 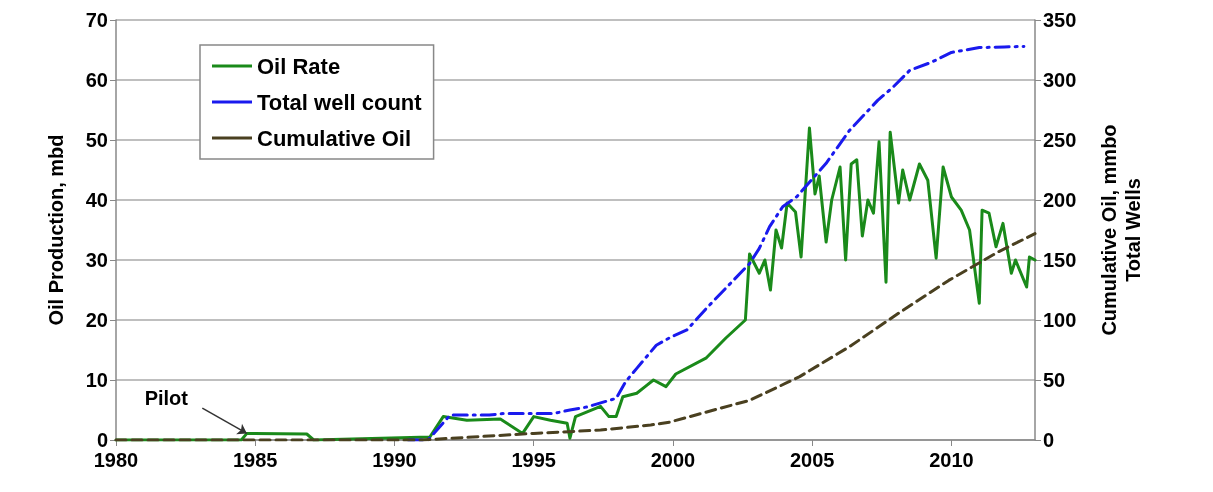 What do you see at coordinates (299, 66) in the screenshot?
I see `legend-label: Oil Rate` at bounding box center [299, 66].